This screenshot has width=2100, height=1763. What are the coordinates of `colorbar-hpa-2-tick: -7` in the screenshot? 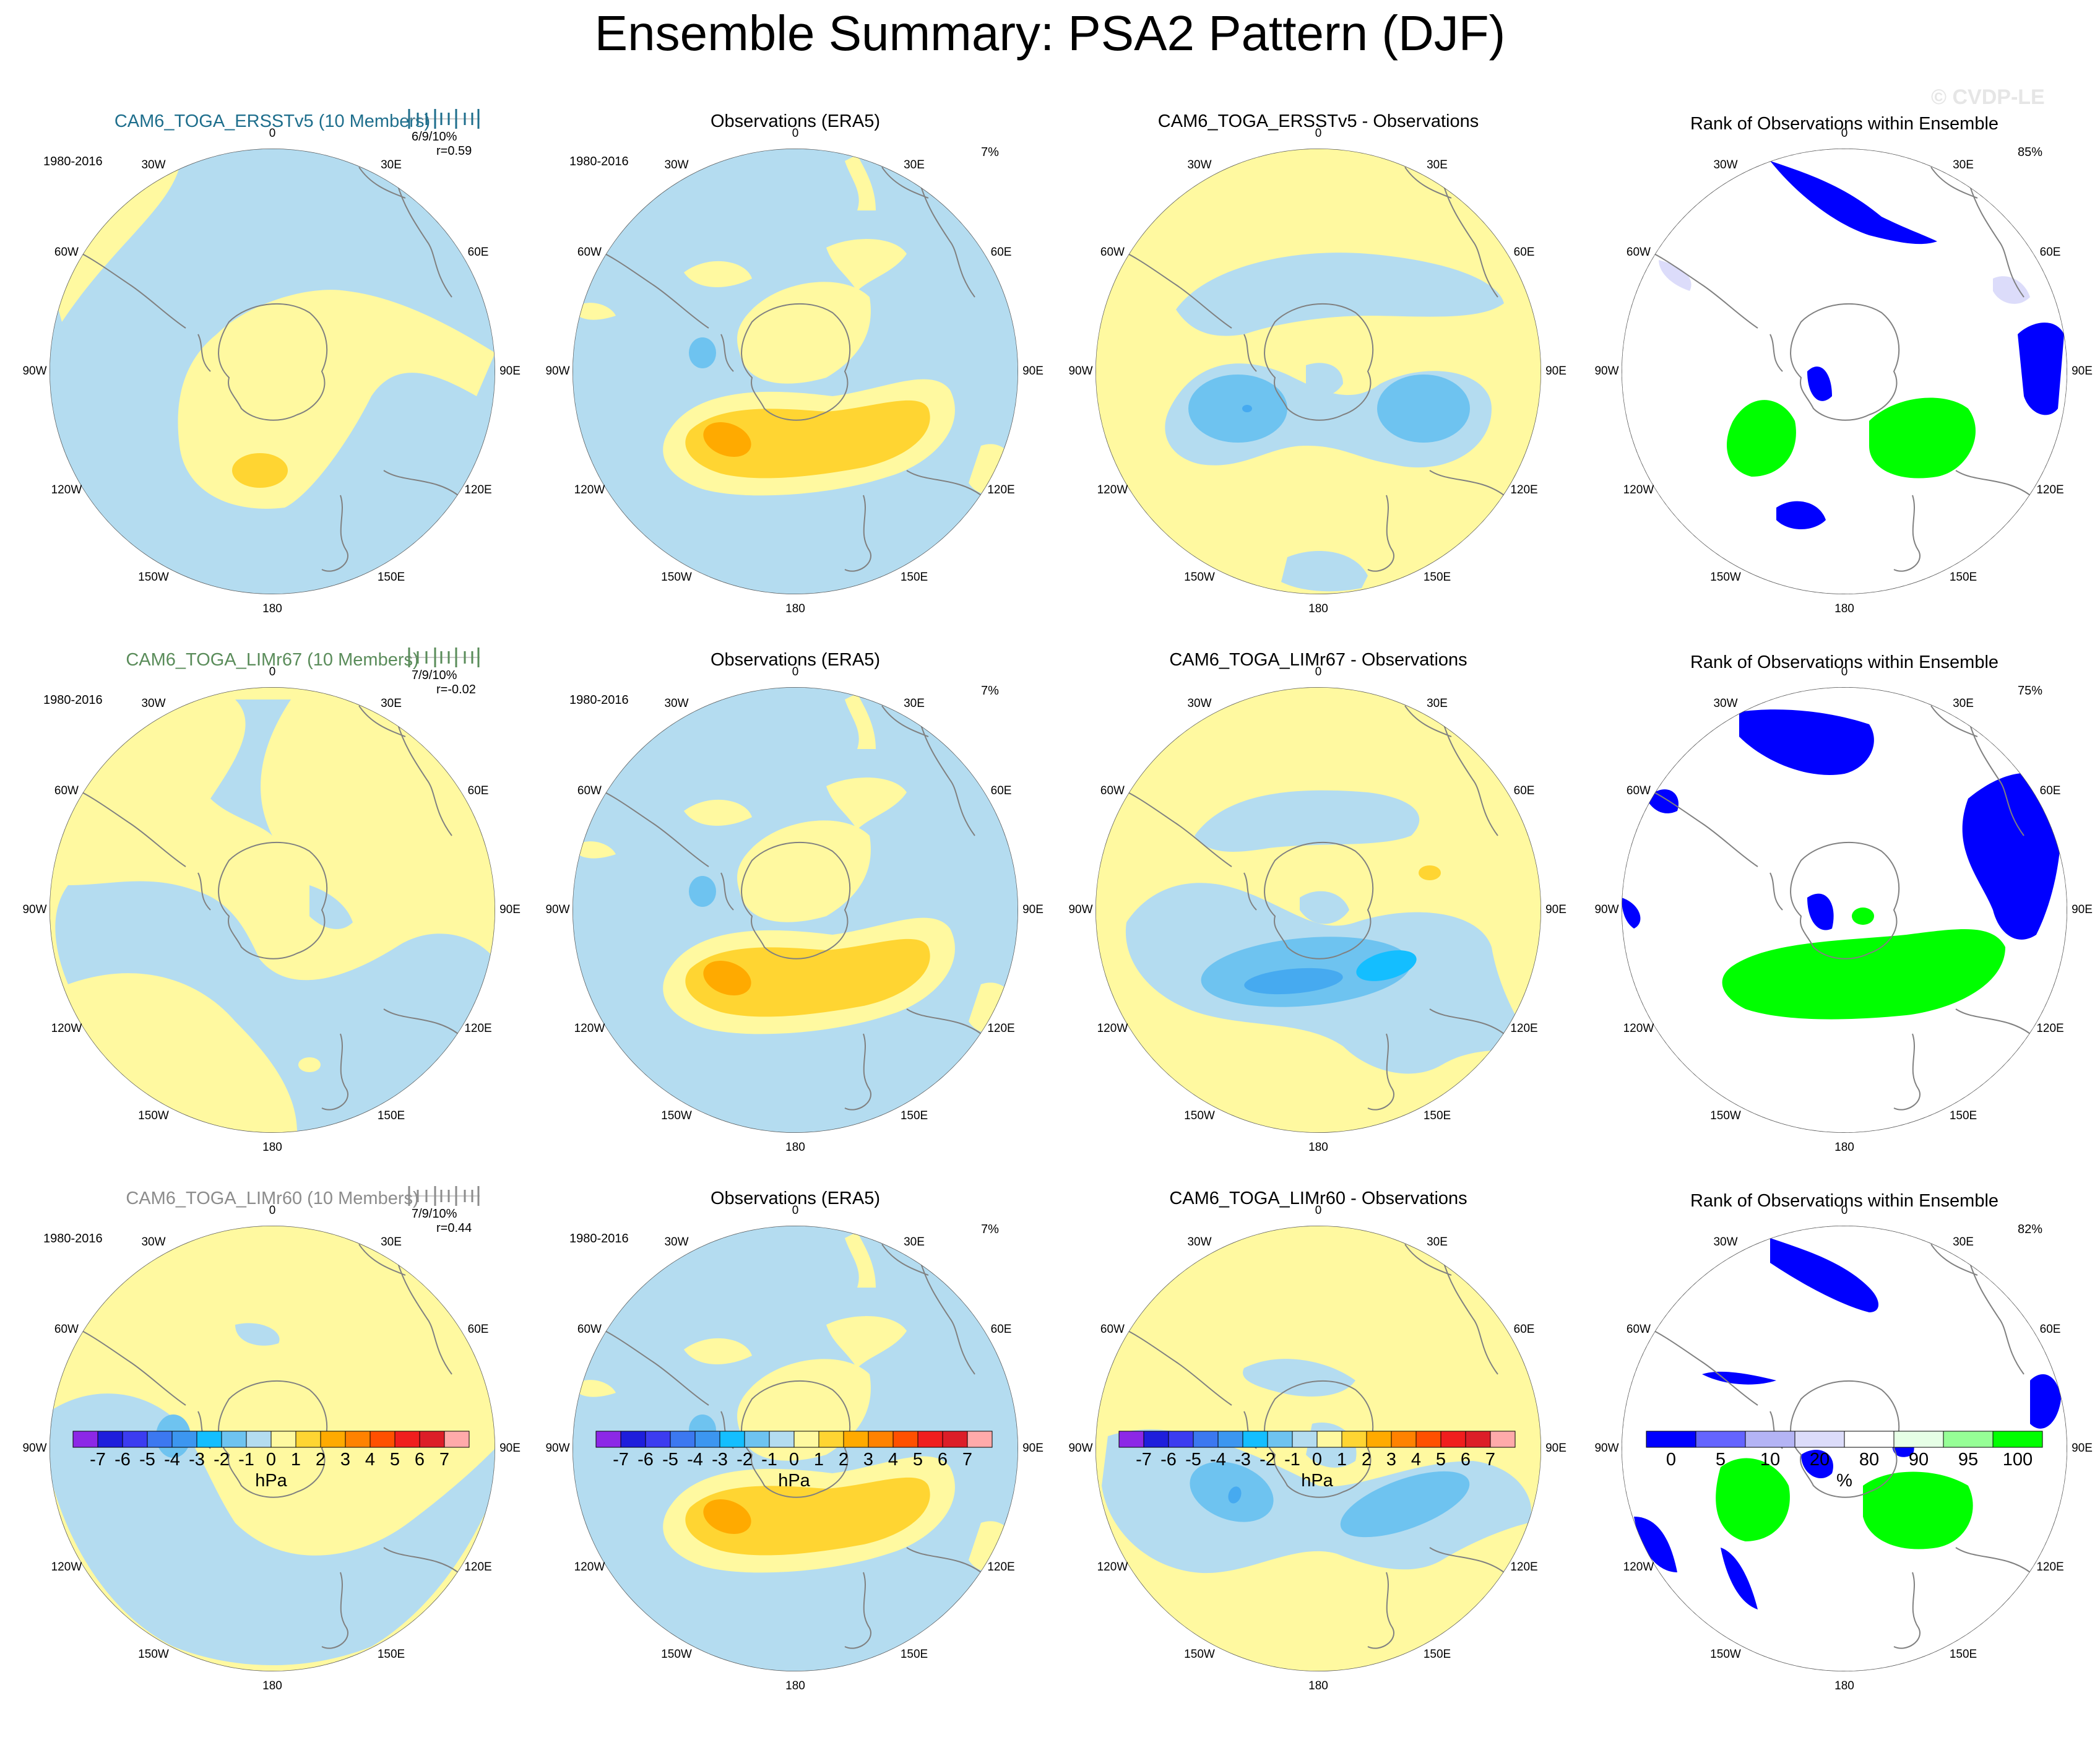 It's located at (621, 1460).